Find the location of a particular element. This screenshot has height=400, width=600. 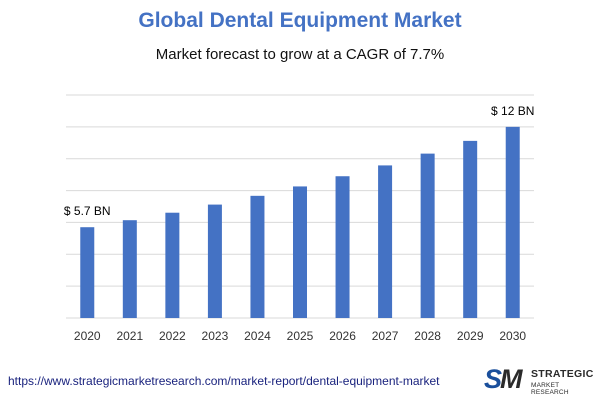

x-tick-label: 2024 is located at coordinates (257, 336).